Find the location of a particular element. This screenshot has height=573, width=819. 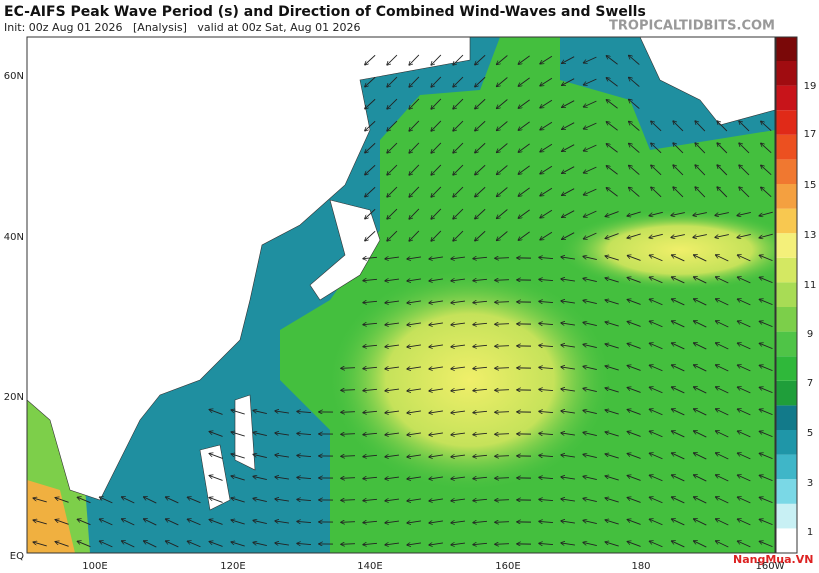

colorbar-label: 3 is located at coordinates (810, 483).